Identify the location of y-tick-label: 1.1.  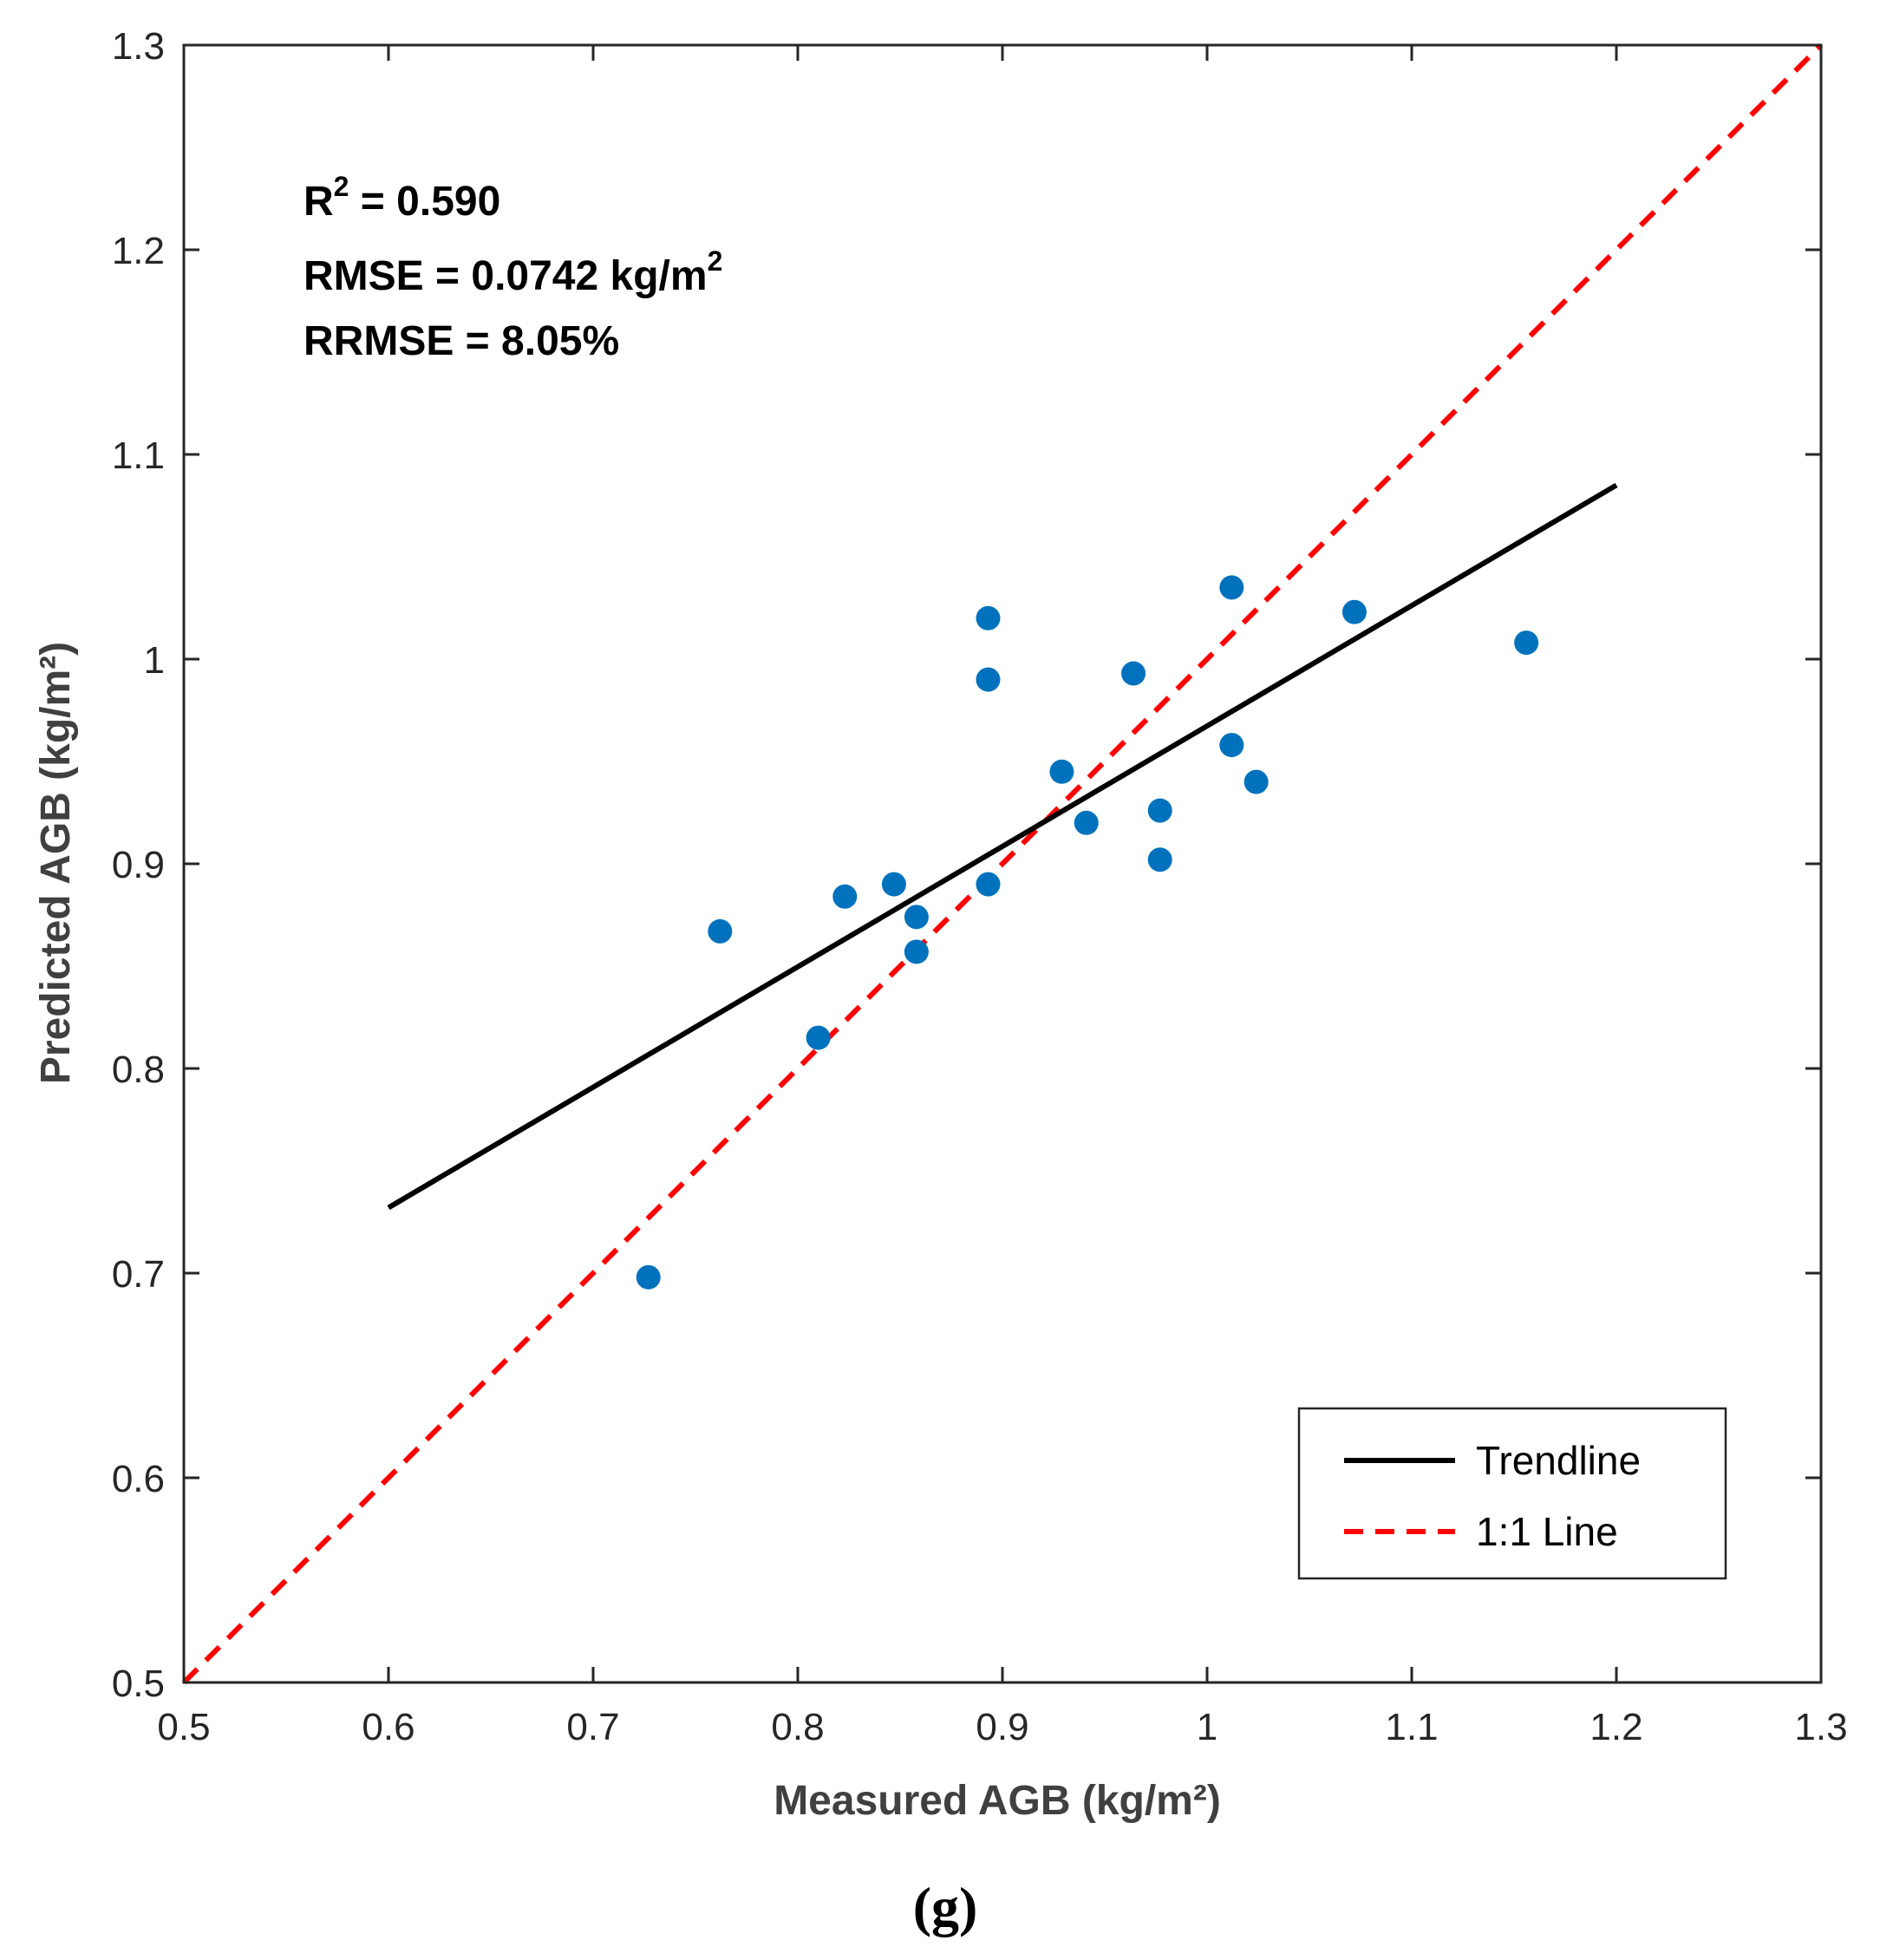
(138, 455).